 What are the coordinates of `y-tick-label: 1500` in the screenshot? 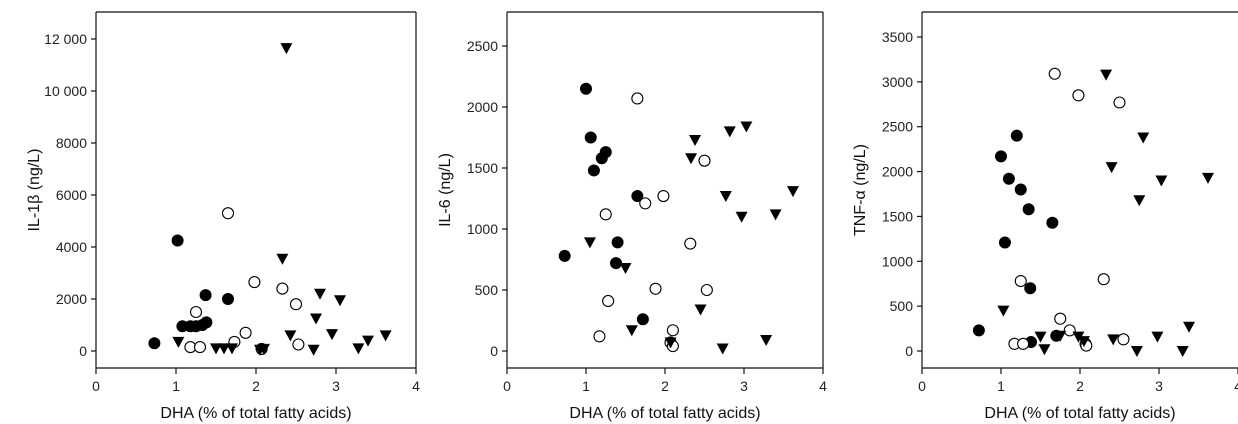 It's located at (482, 168).